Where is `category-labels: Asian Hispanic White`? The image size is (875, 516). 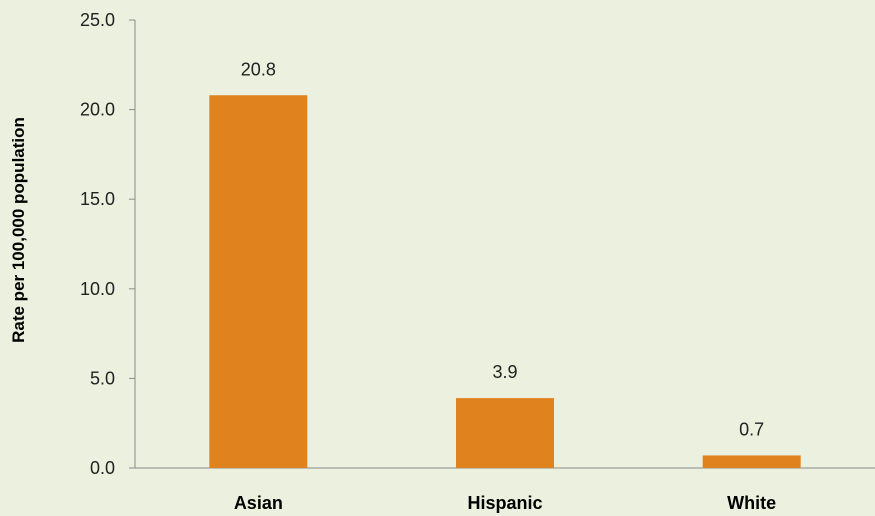 category-labels: Asian Hispanic White is located at coordinates (505, 503).